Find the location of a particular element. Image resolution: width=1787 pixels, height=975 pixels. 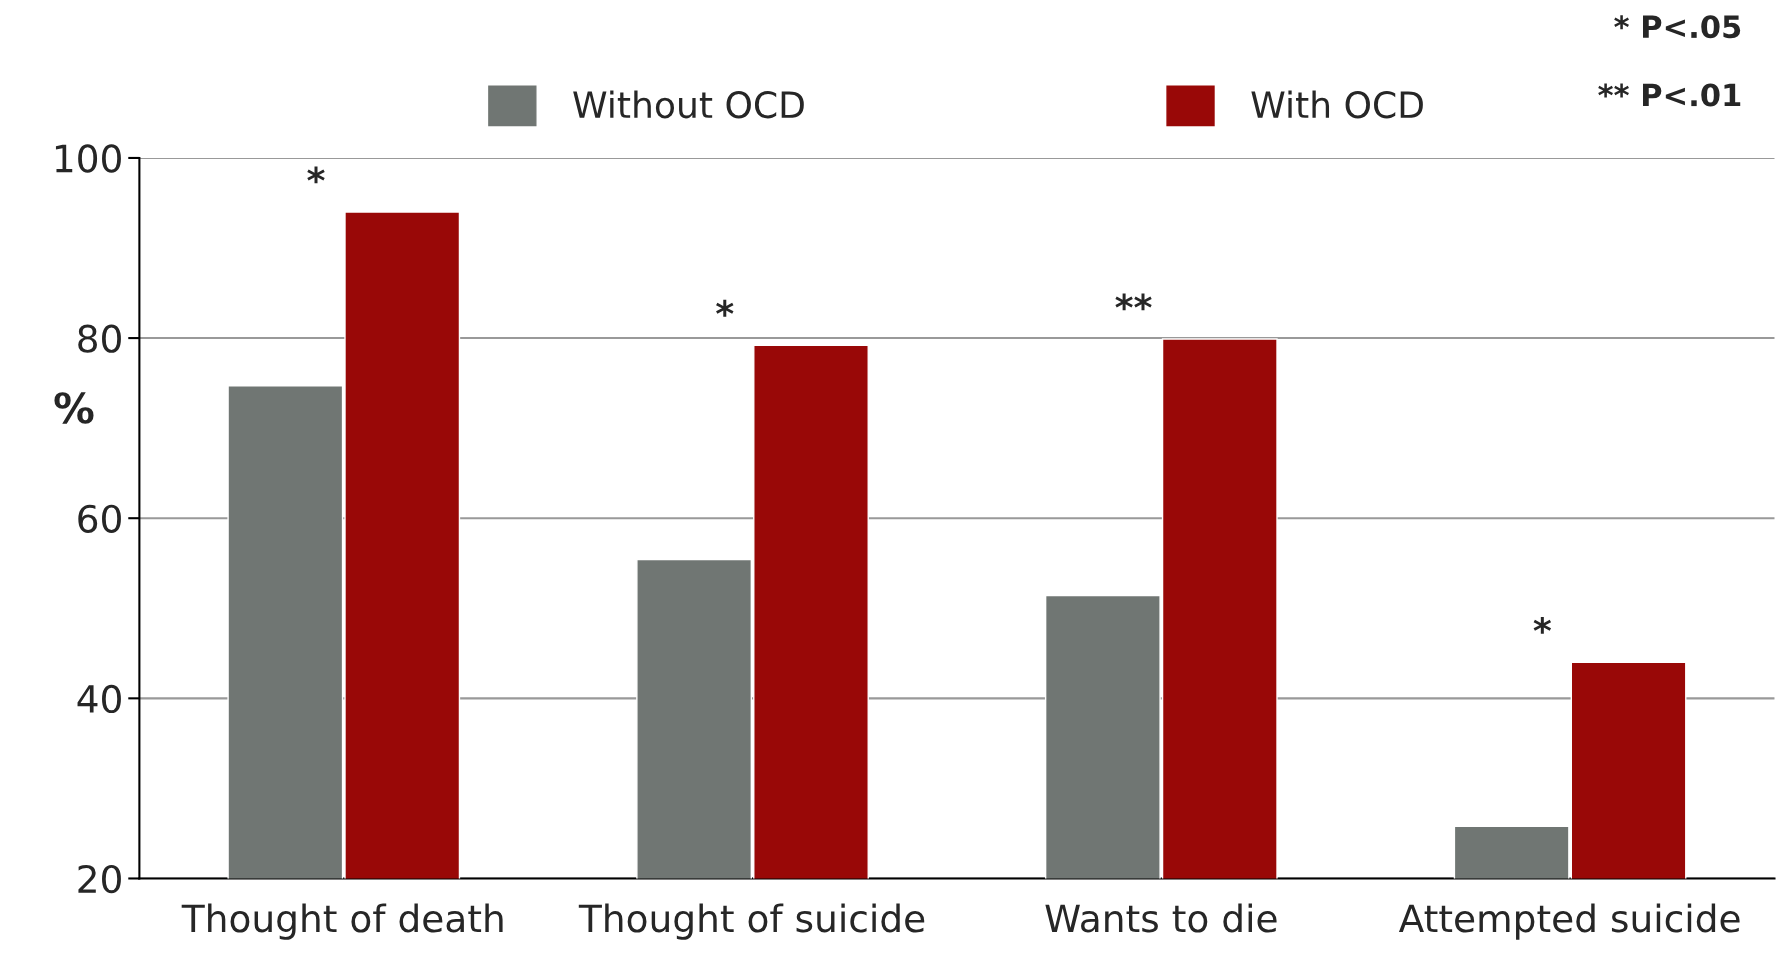

x-tick-label: Thought of suicide is located at coordinates (751, 921).